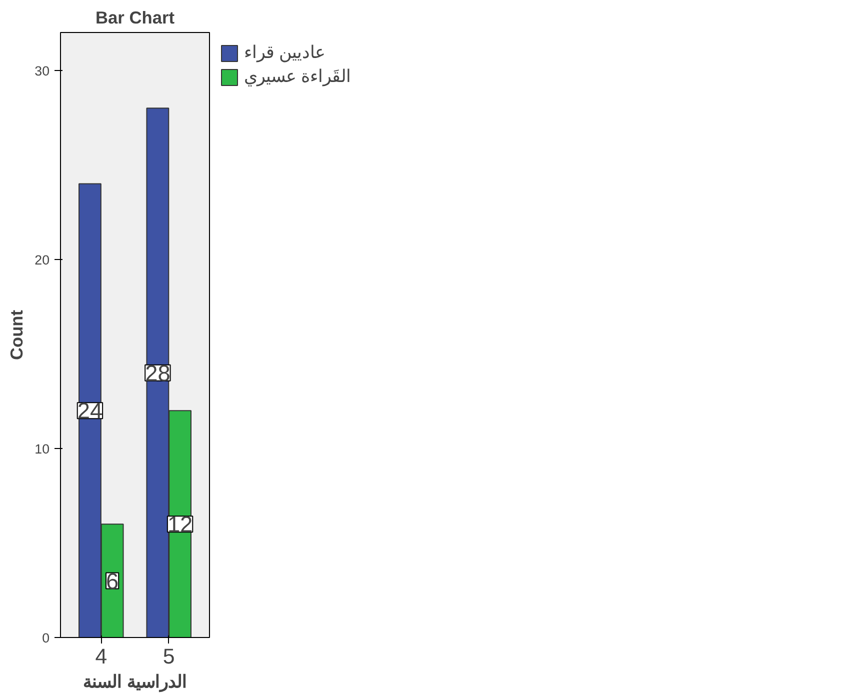 The width and height of the screenshot is (841, 697). Describe the element at coordinates (101, 656) in the screenshot. I see `x-tick-label: 4` at that location.